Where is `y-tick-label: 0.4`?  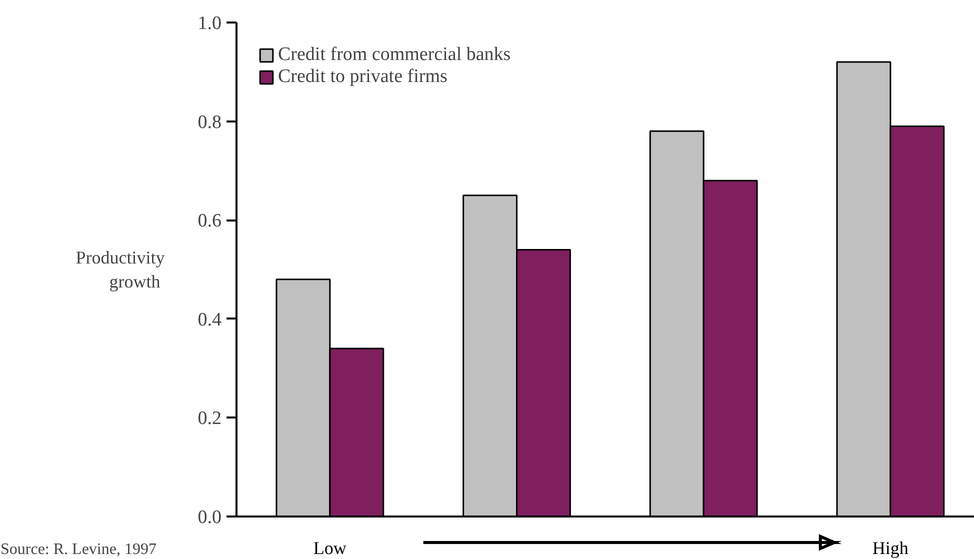
y-tick-label: 0.4 is located at coordinates (210, 319).